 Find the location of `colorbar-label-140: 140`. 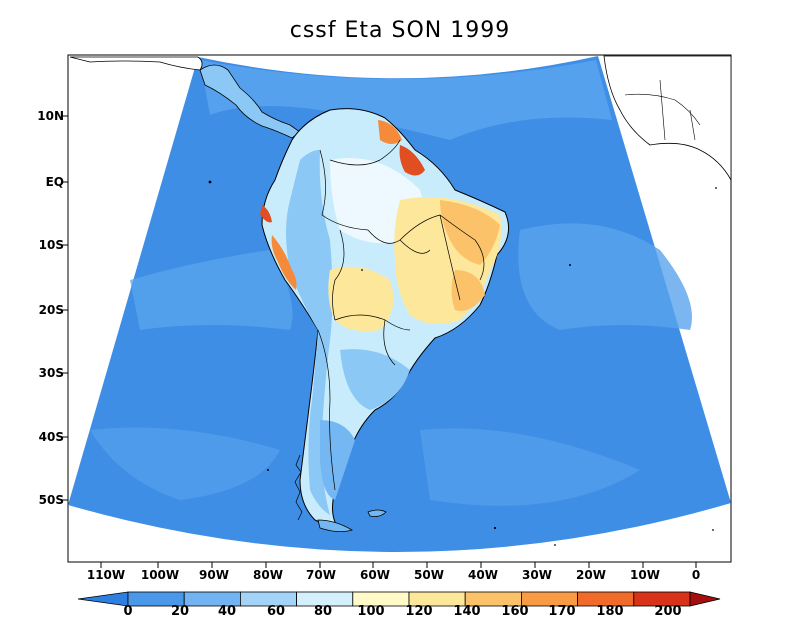

colorbar-label-140: 140 is located at coordinates (467, 611).